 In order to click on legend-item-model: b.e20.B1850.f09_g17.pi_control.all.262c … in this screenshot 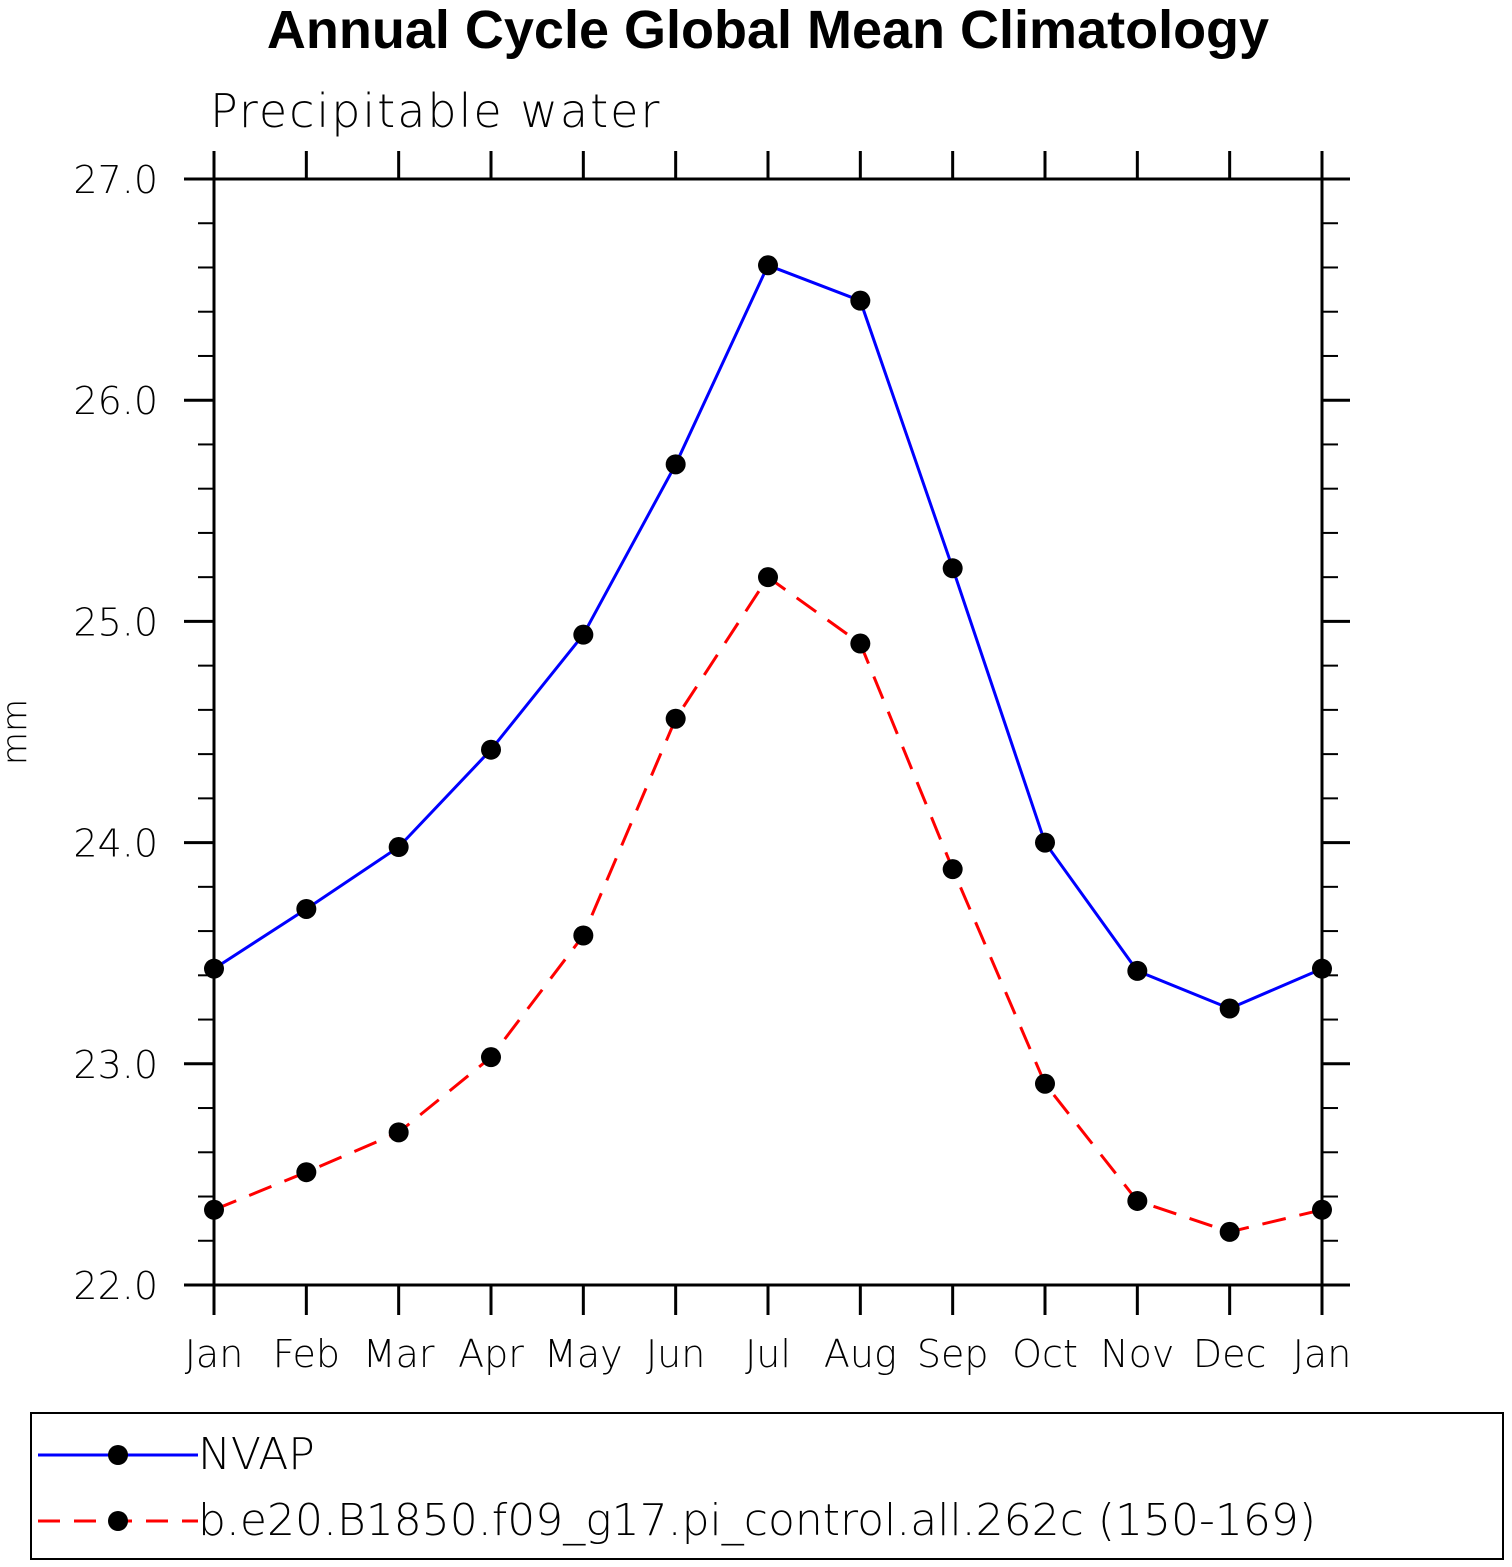, I will do `click(767, 1521)`.